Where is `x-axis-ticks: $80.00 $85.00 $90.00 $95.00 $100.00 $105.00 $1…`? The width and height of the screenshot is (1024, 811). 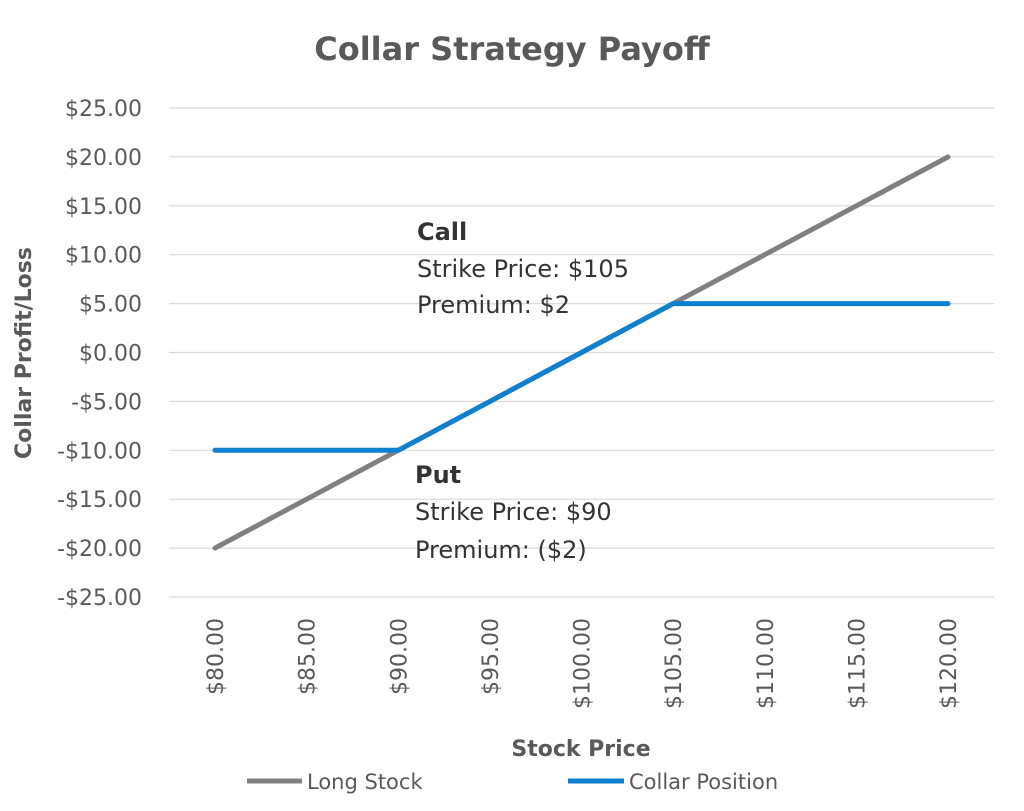
x-axis-ticks: $80.00 $85.00 $90.00 $95.00 $100.00 $105.00 $1… is located at coordinates (583, 663).